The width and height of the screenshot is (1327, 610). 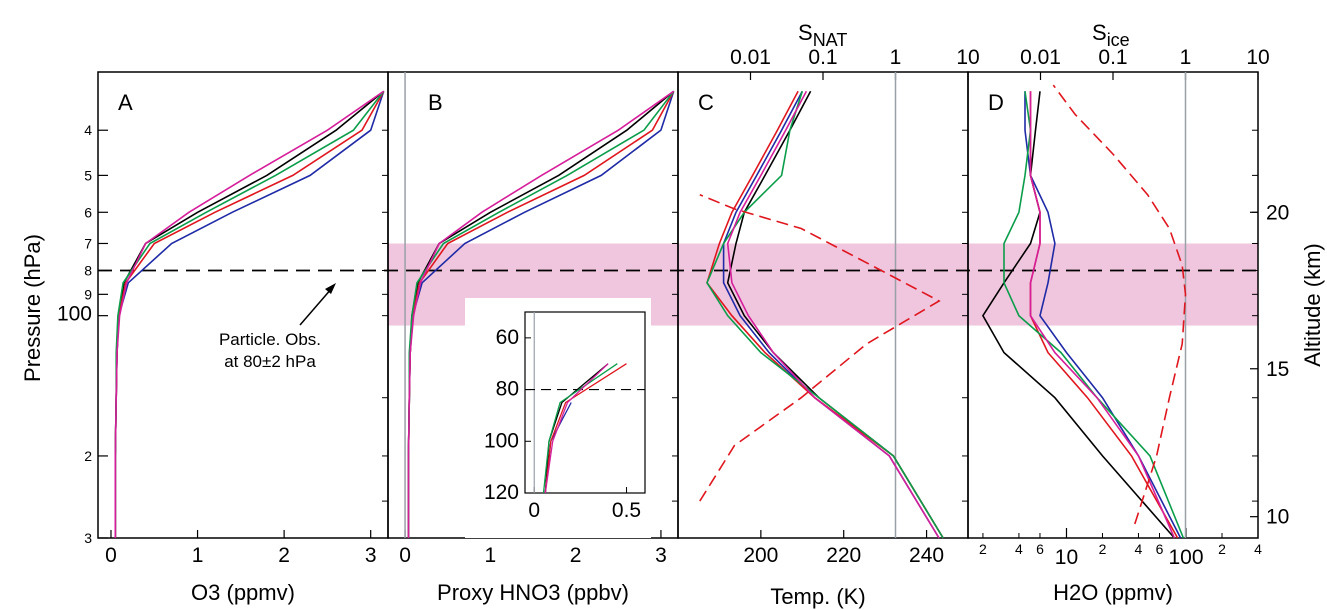 I want to click on inset-y-tick-label: 80, so click(x=507, y=389).